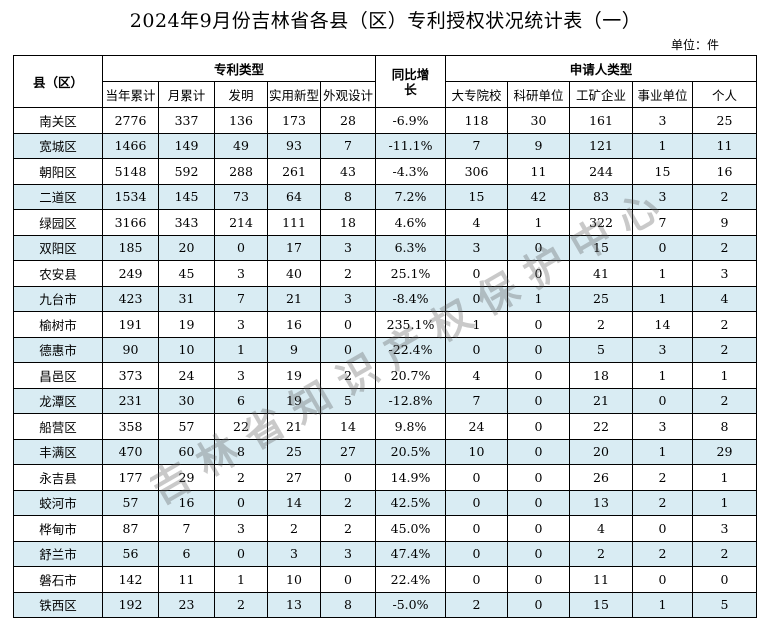 The width and height of the screenshot is (771, 640). Describe the element at coordinates (58, 451) in the screenshot. I see `county-cell: 丰满区` at that location.